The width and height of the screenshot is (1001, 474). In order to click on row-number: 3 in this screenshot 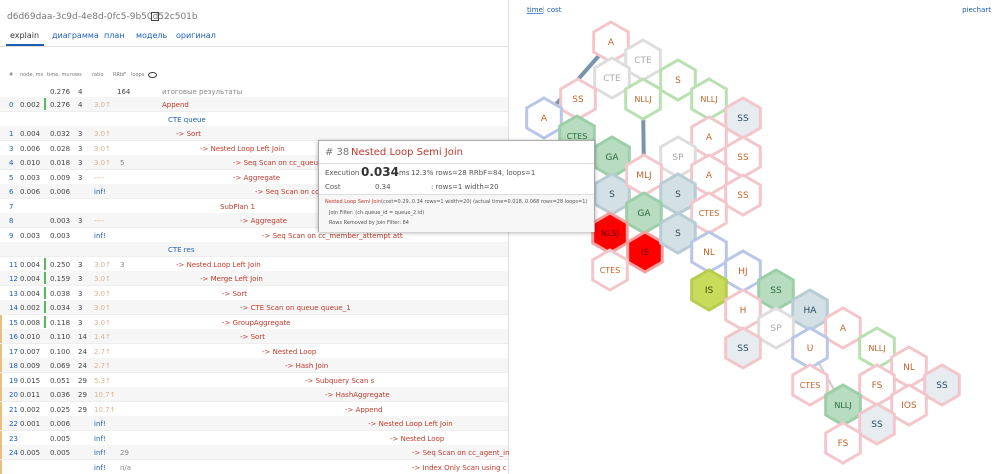, I will do `click(11, 148)`.